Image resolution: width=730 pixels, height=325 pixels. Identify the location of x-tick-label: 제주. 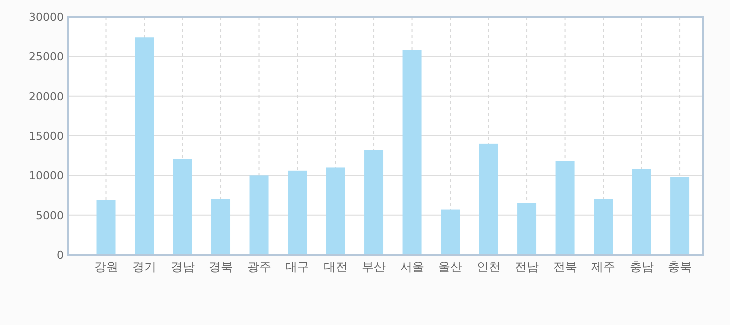
(604, 267).